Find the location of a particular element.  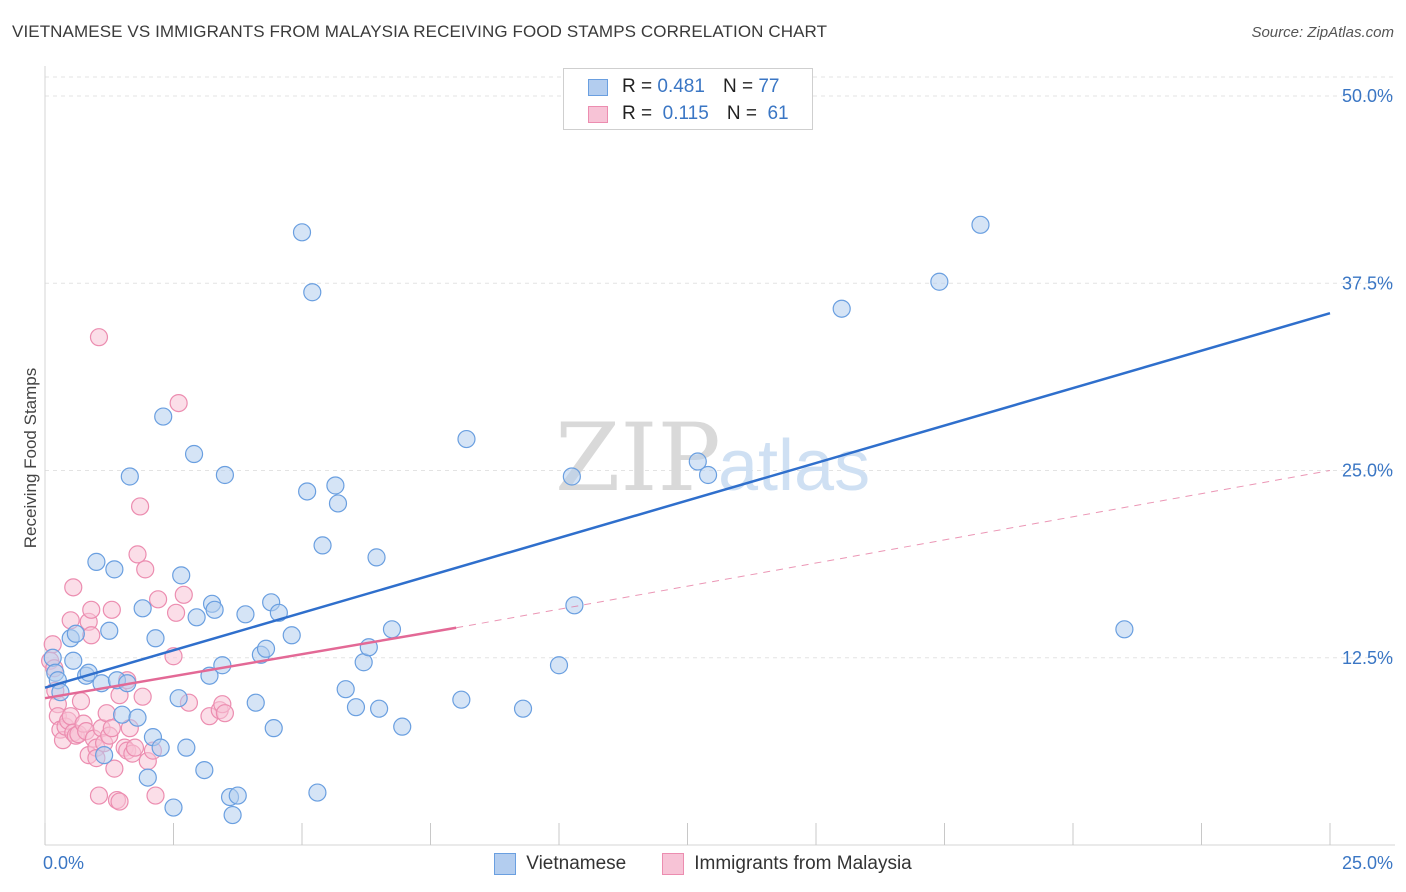

r-label: R = is located at coordinates (637, 86).